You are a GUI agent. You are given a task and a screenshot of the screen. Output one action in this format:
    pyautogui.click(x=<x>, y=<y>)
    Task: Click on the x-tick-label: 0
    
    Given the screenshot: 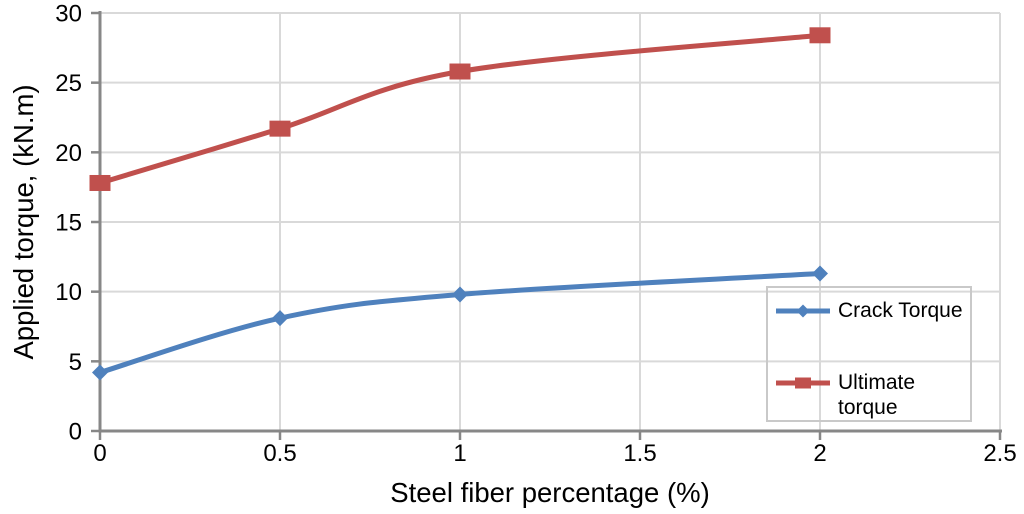 What is the action you would take?
    pyautogui.click(x=99, y=453)
    